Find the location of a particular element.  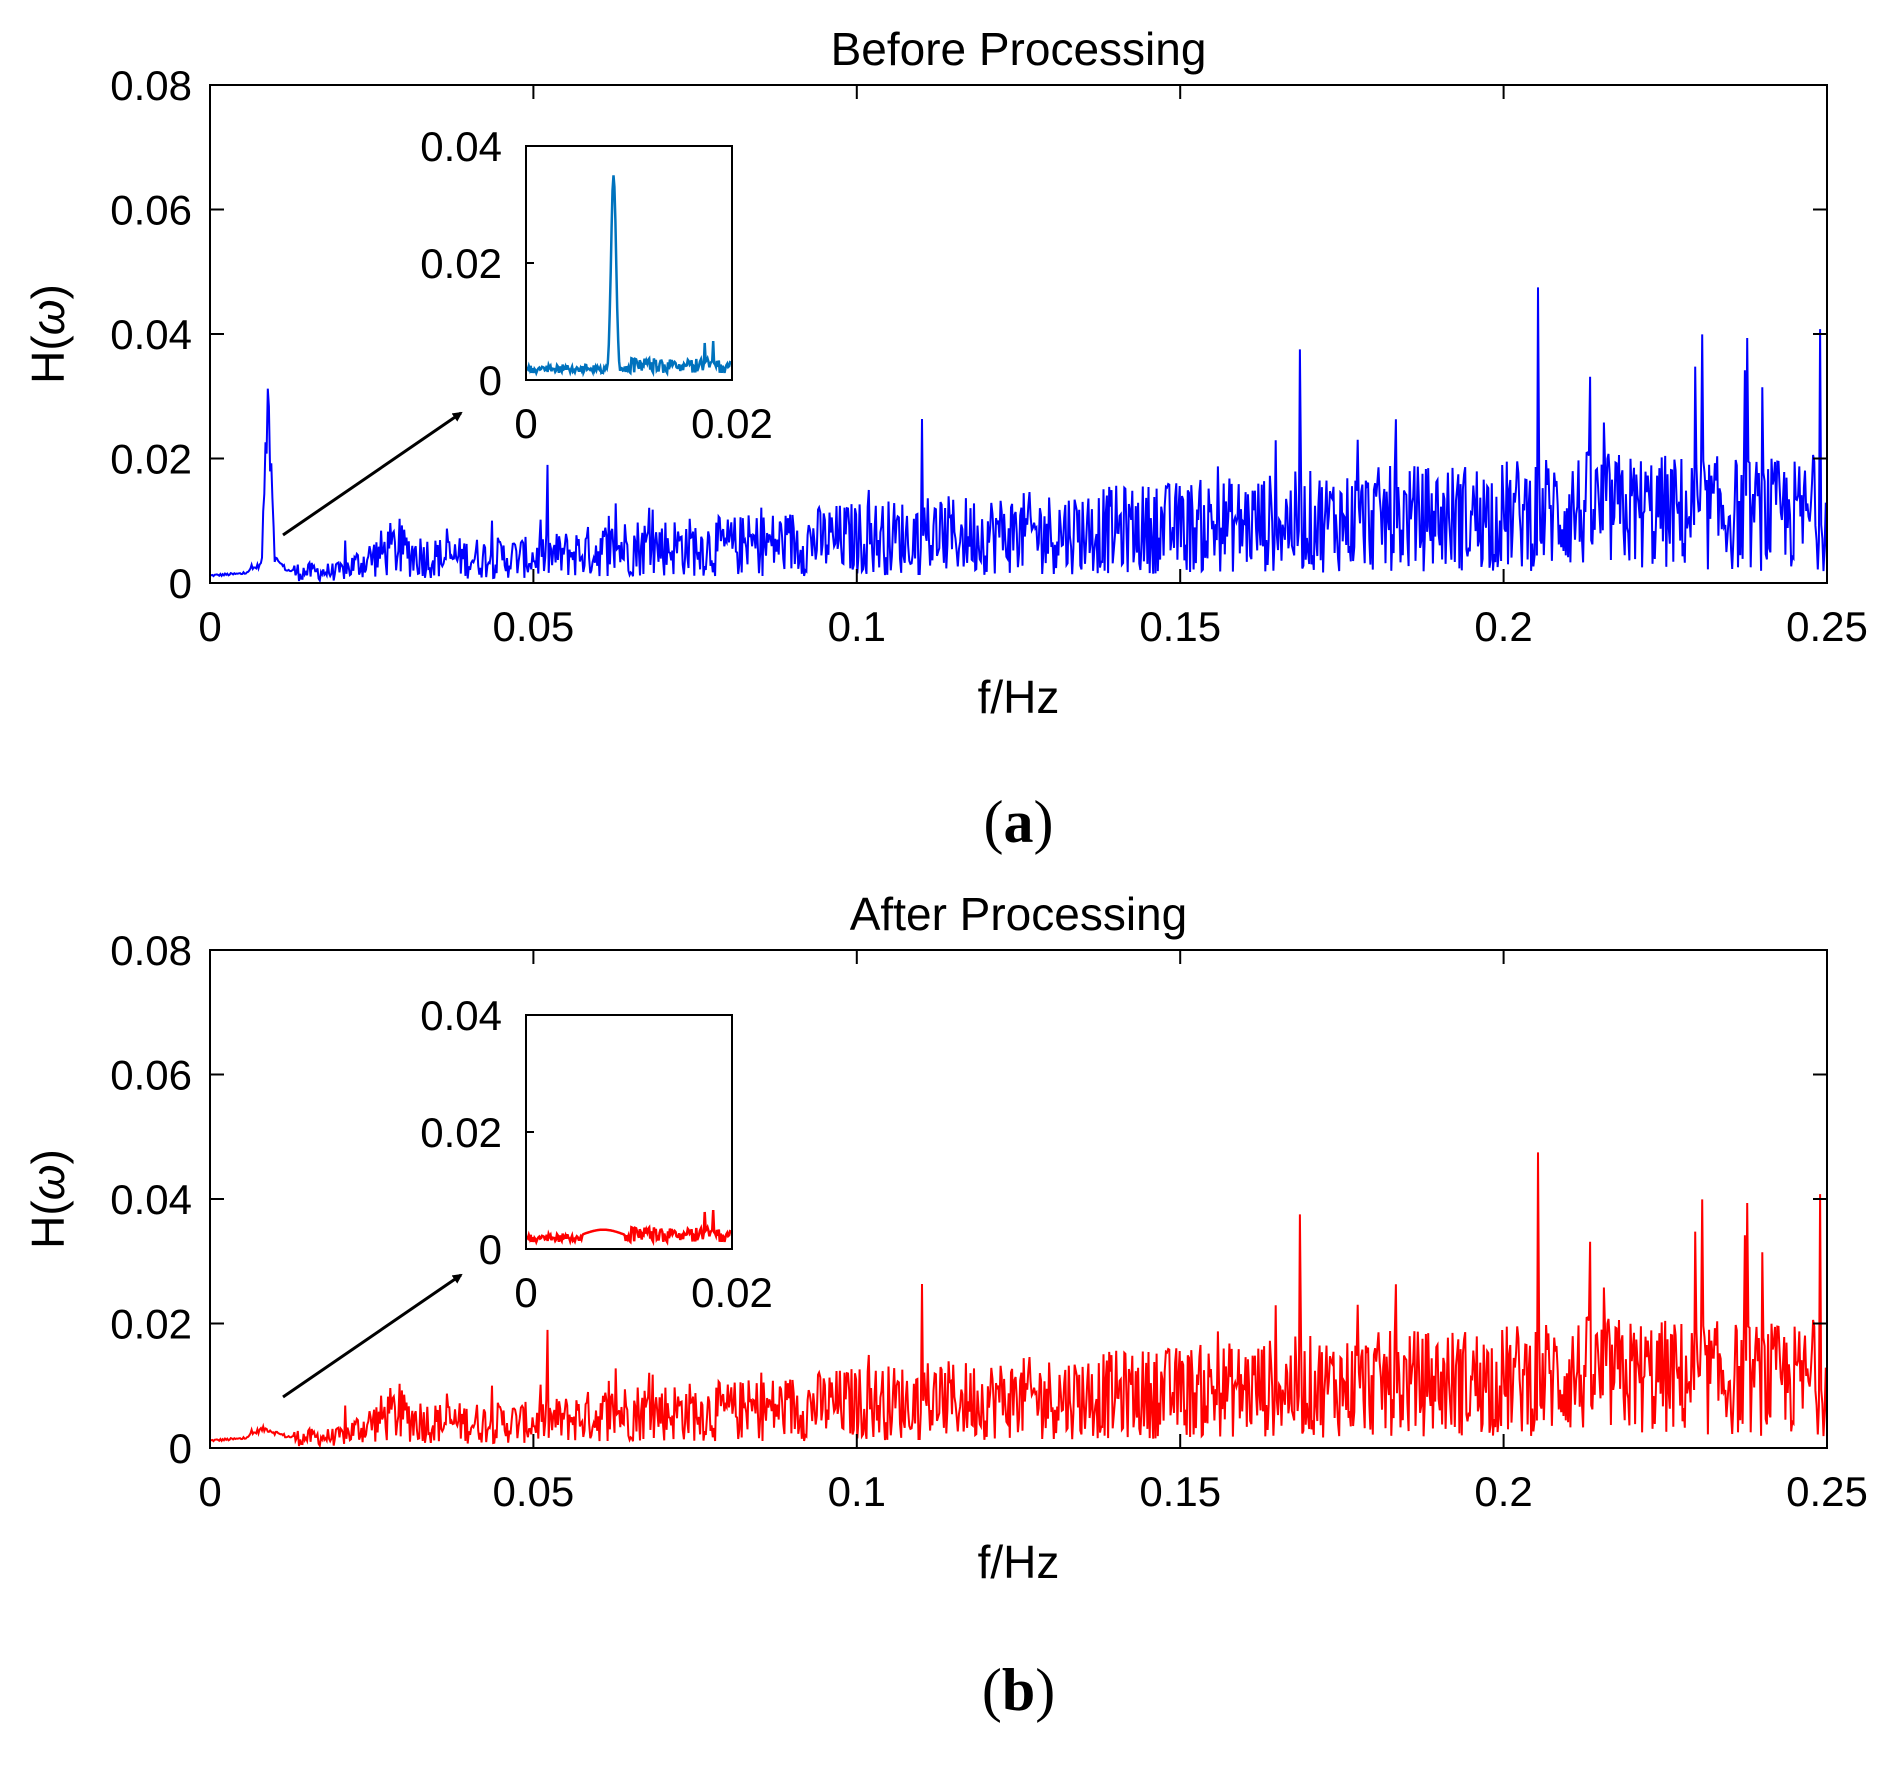

chart-title: After Processing is located at coordinates (1018, 914).